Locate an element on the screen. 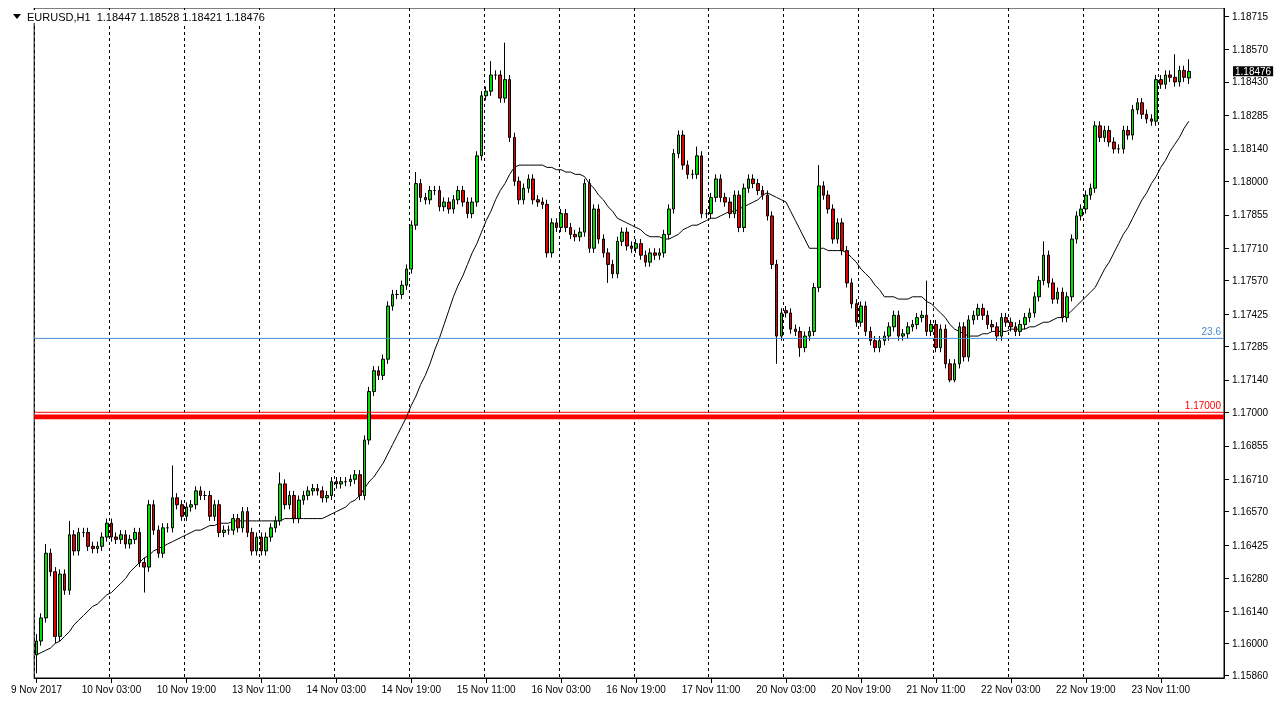 This screenshot has width=1288, height=708. y-tick-label: 1.16140 is located at coordinates (1250, 611).